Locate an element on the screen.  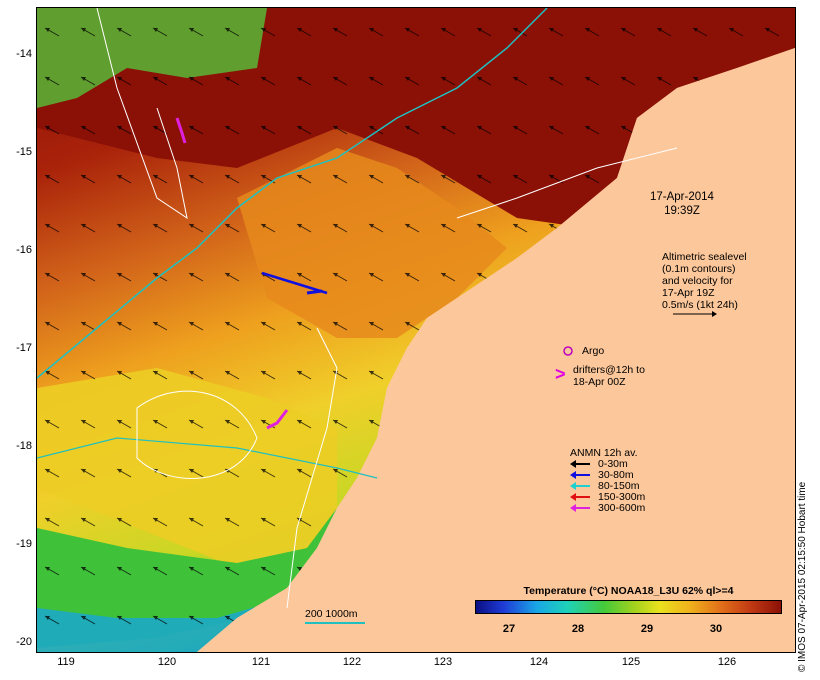
altimetry-note-line: (0.1m contours) is located at coordinates (699, 269).